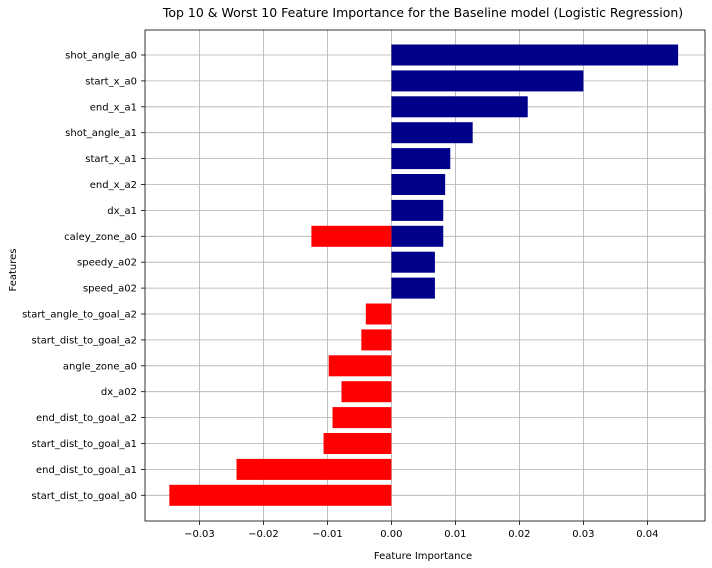 The width and height of the screenshot is (712, 568). I want to click on bar-worst-start_angle_to_goal_a2, so click(378, 314).